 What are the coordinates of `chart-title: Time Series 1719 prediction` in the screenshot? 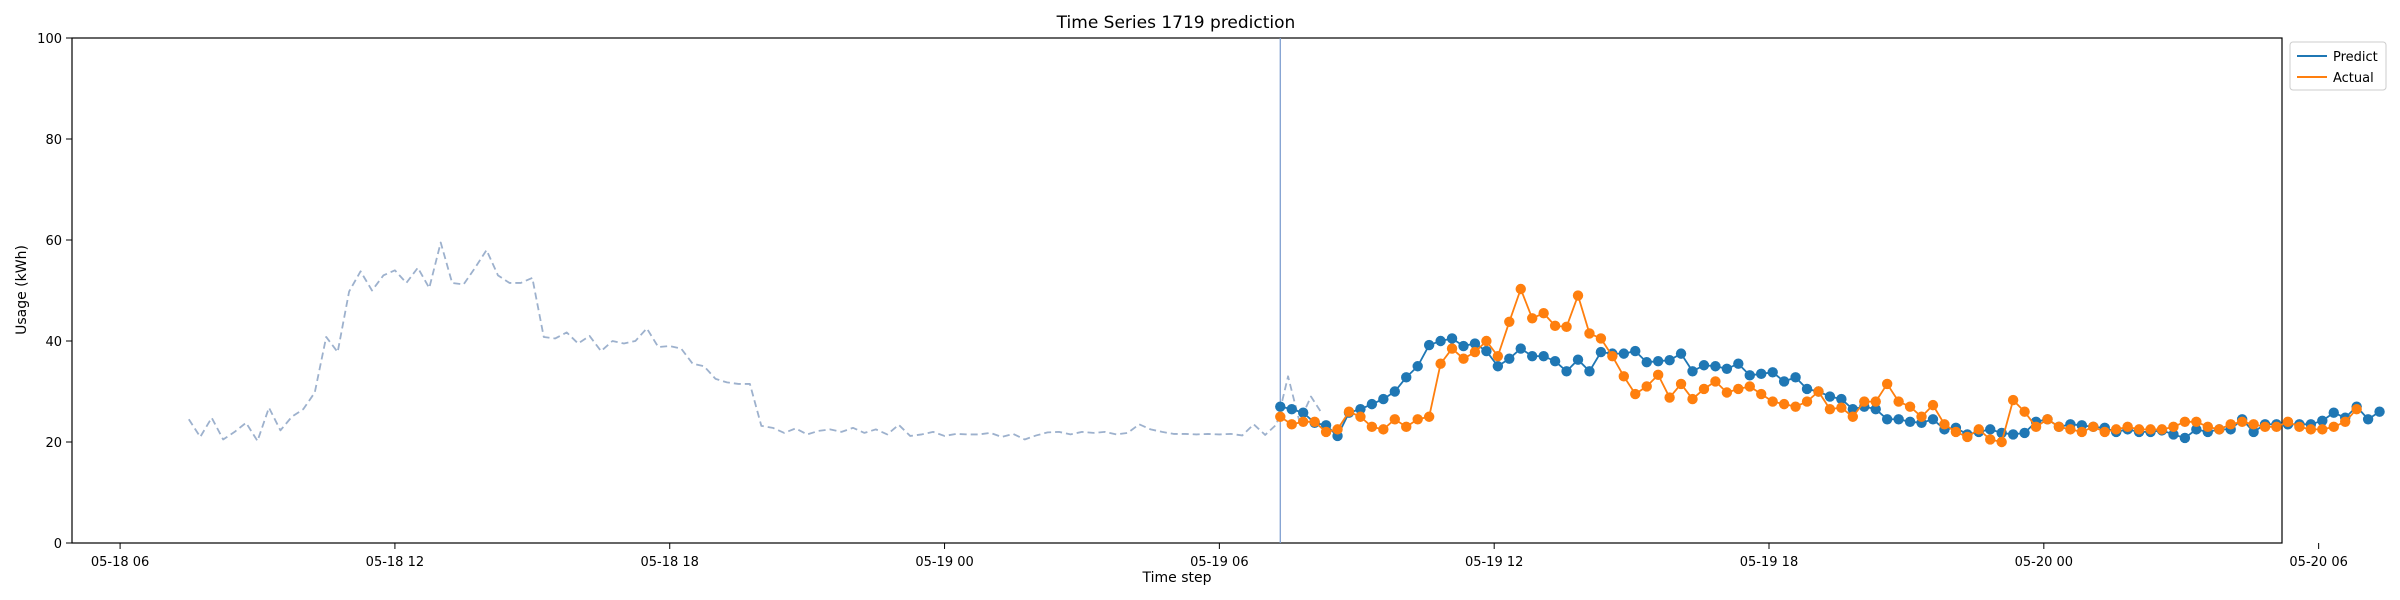 It's located at (1176, 23).